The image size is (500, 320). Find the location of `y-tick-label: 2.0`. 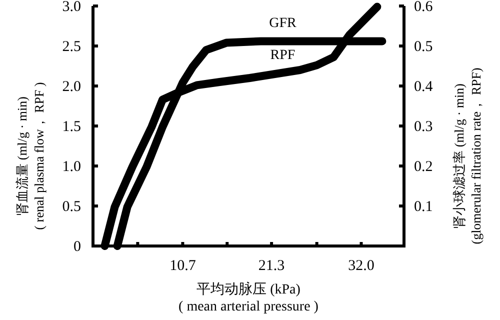

y-tick-label: 2.0 is located at coordinates (71, 87).